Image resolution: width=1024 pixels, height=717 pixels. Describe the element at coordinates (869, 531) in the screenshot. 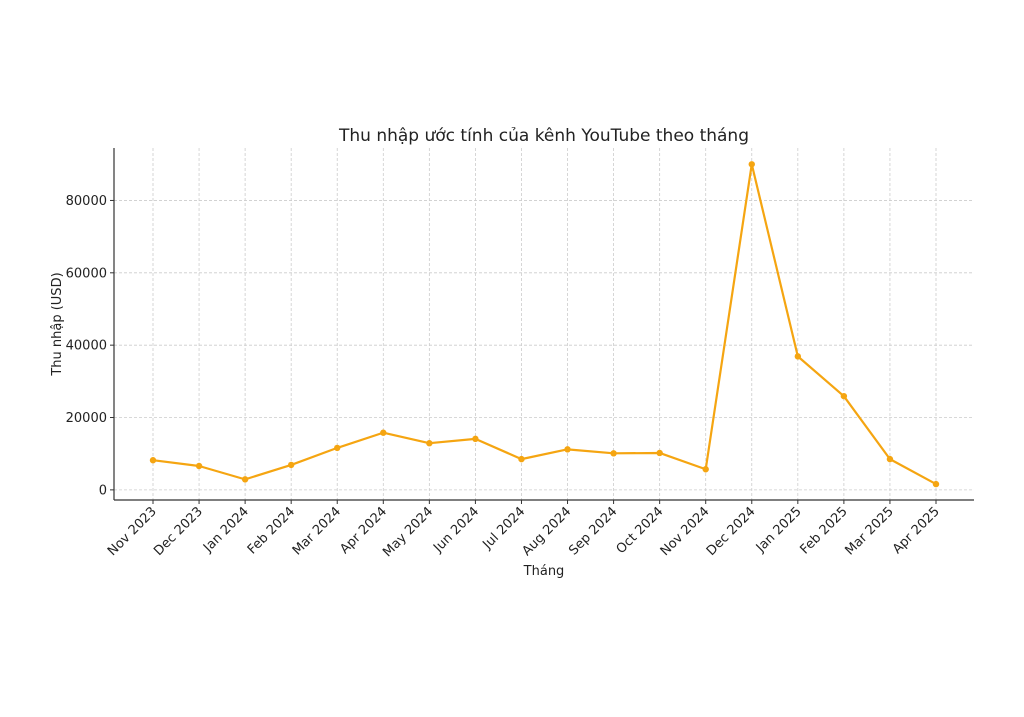

I see `x-tick-label: Mar 2025` at that location.